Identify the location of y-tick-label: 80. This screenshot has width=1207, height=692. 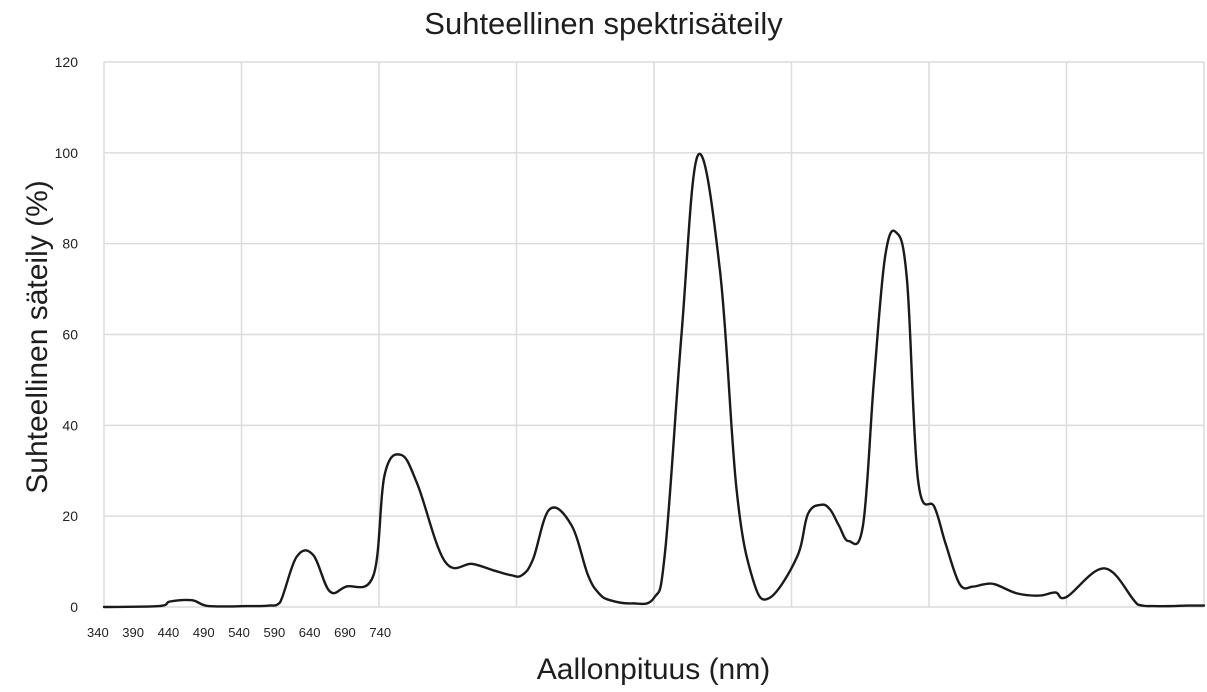
(70, 244).